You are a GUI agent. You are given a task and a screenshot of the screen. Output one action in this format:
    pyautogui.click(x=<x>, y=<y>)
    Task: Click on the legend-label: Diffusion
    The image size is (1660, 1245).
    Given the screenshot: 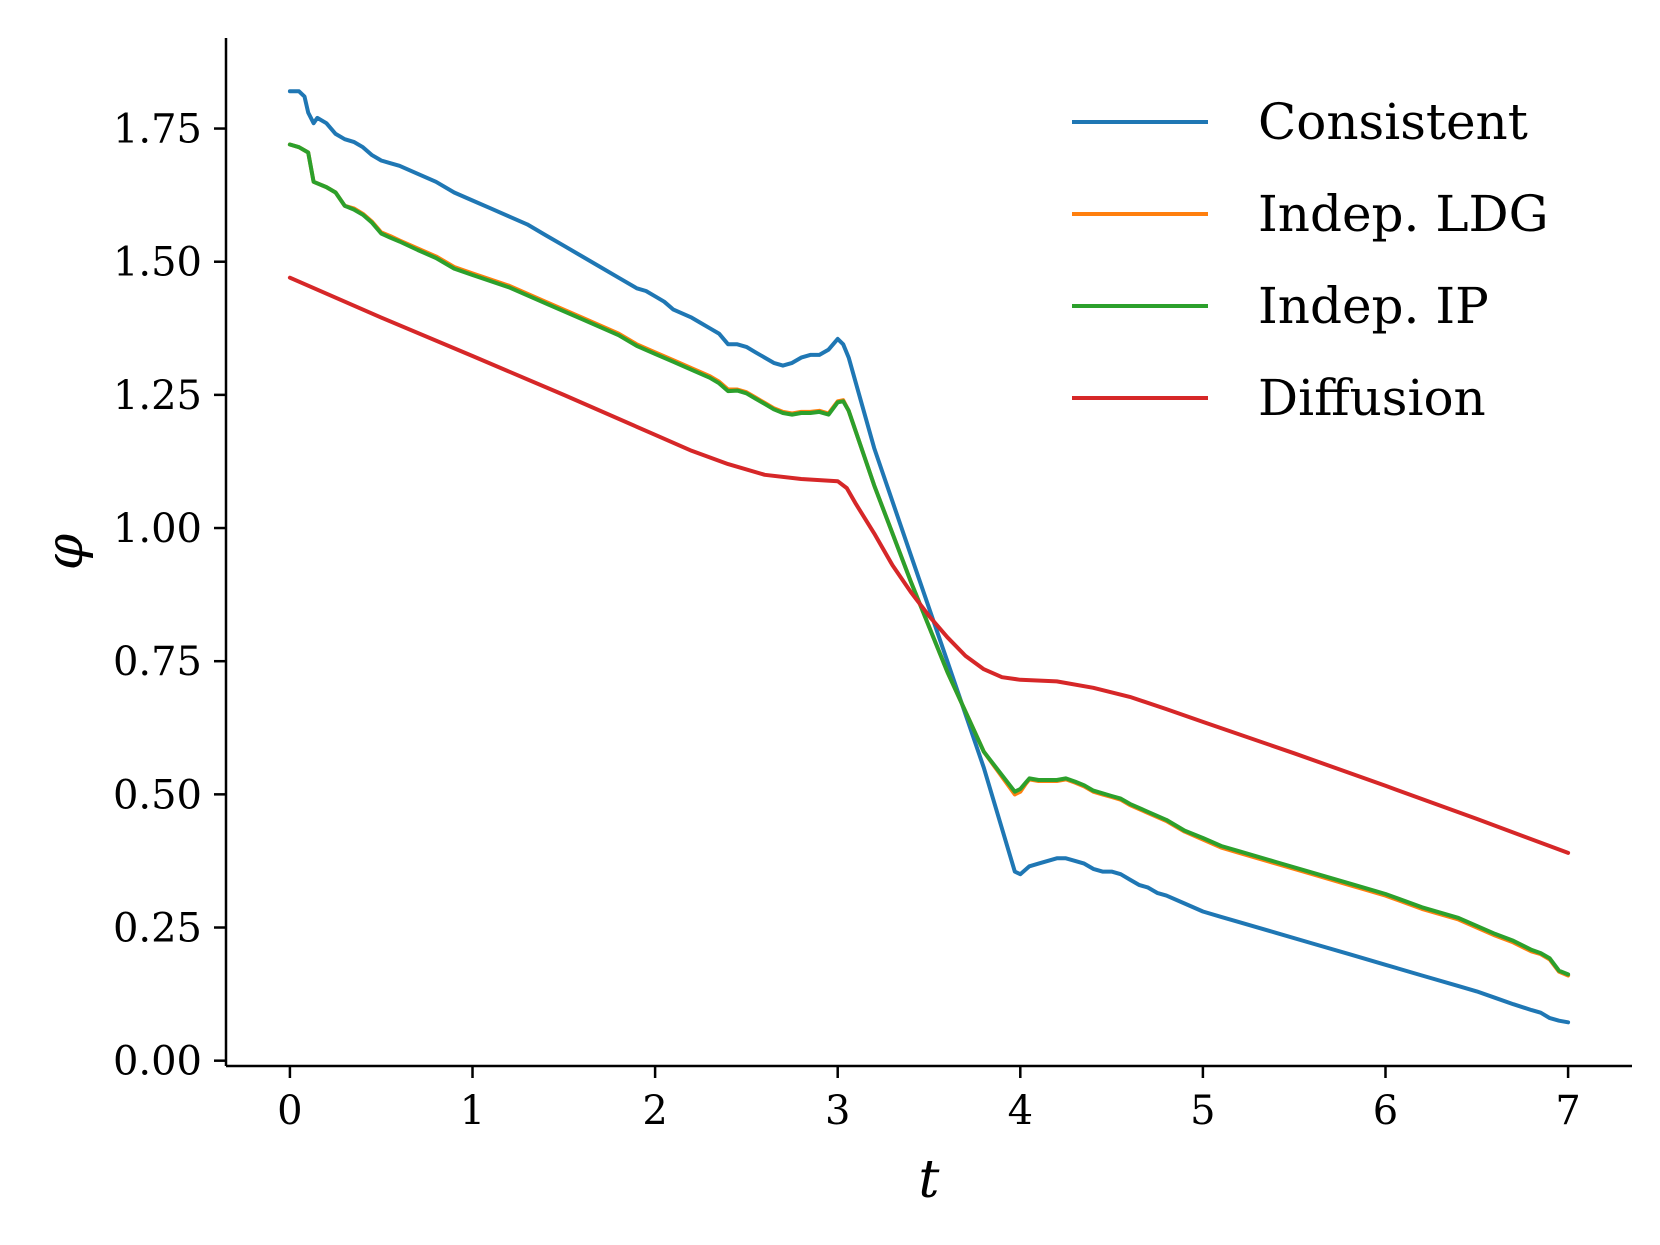 What is the action you would take?
    pyautogui.click(x=1372, y=398)
    